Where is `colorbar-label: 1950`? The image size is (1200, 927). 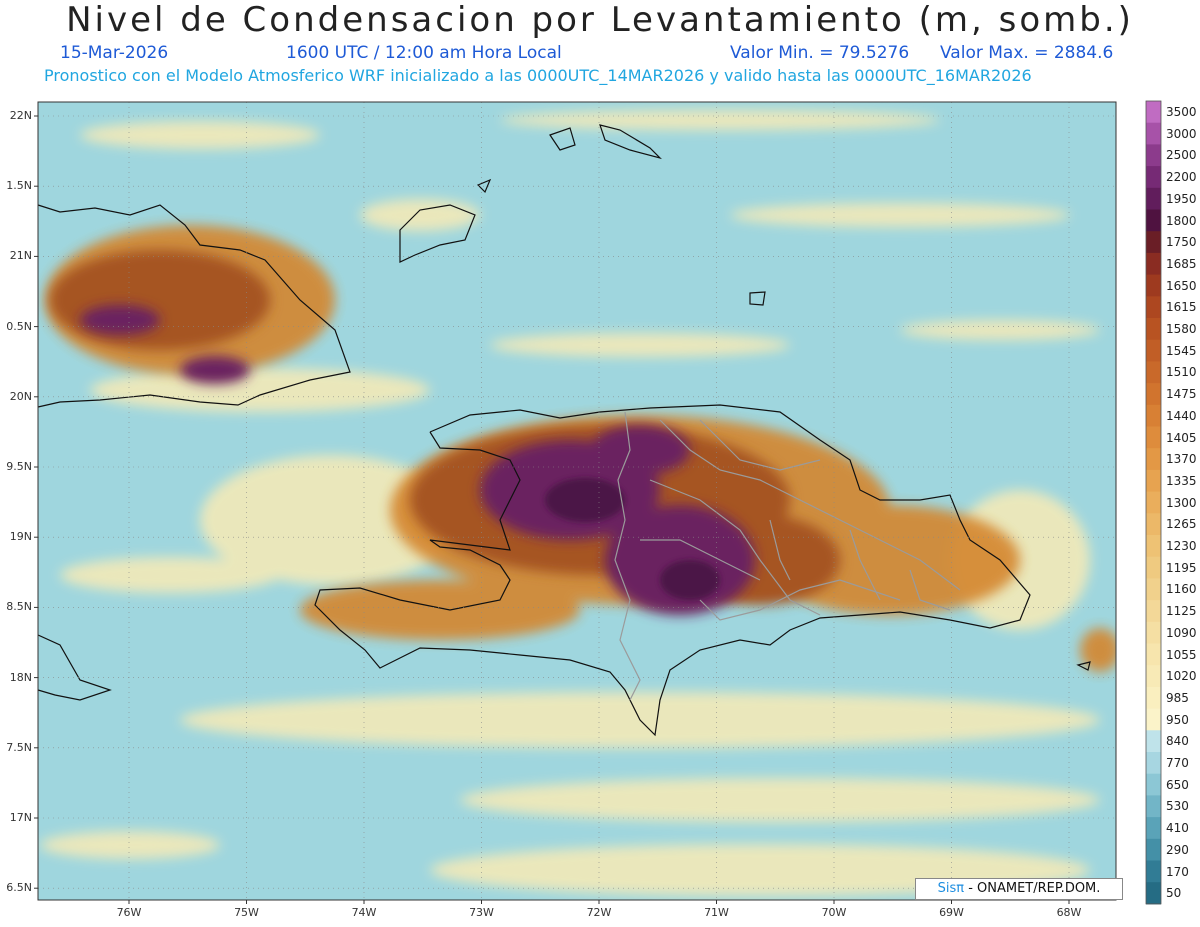 colorbar-label: 1950 is located at coordinates (1181, 198).